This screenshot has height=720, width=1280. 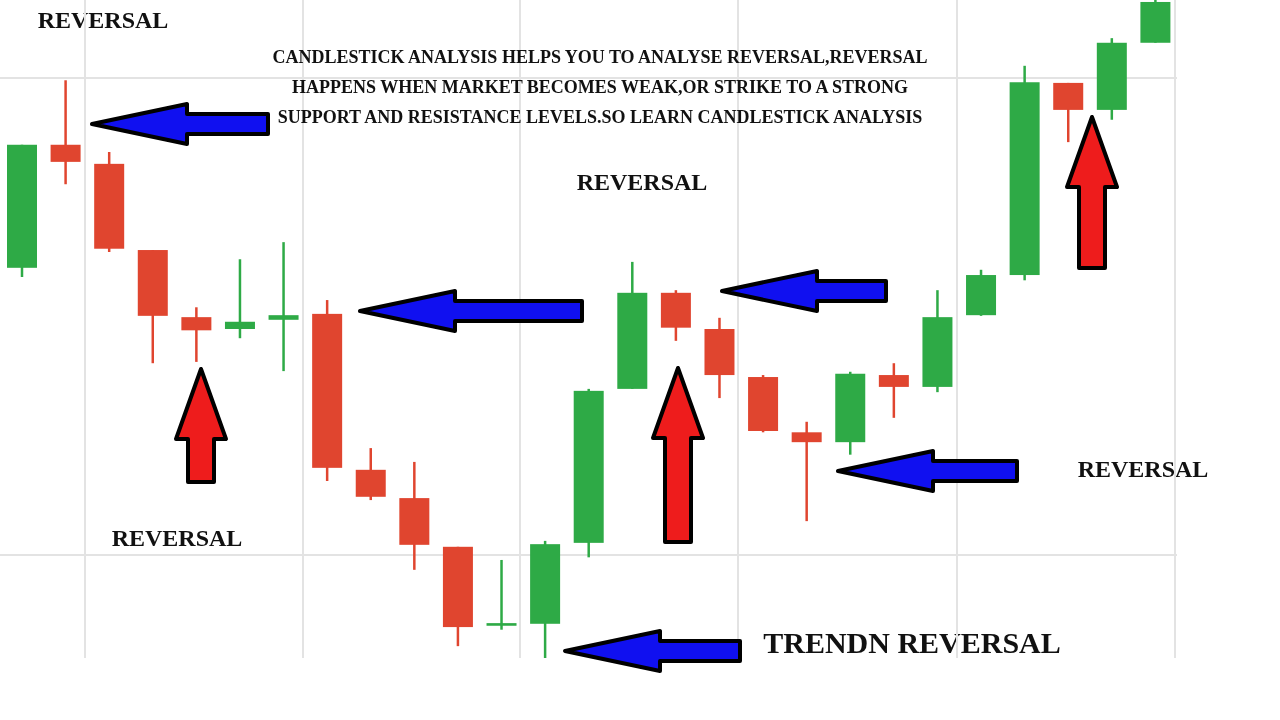 What do you see at coordinates (600, 87) in the screenshot?
I see `text: CANDLESTICK ANALYSIS HELPS YOU TO ANALYSE REVERSAL,REVERSAL HAPPENS WHEN MARKET BECOMES WEAK,OR STRIKE TO A STRONG SUPPORT AND RESISTANCE LEVELS.SO LEARN CANDLESTICK ANALYSIS` at bounding box center [600, 87].